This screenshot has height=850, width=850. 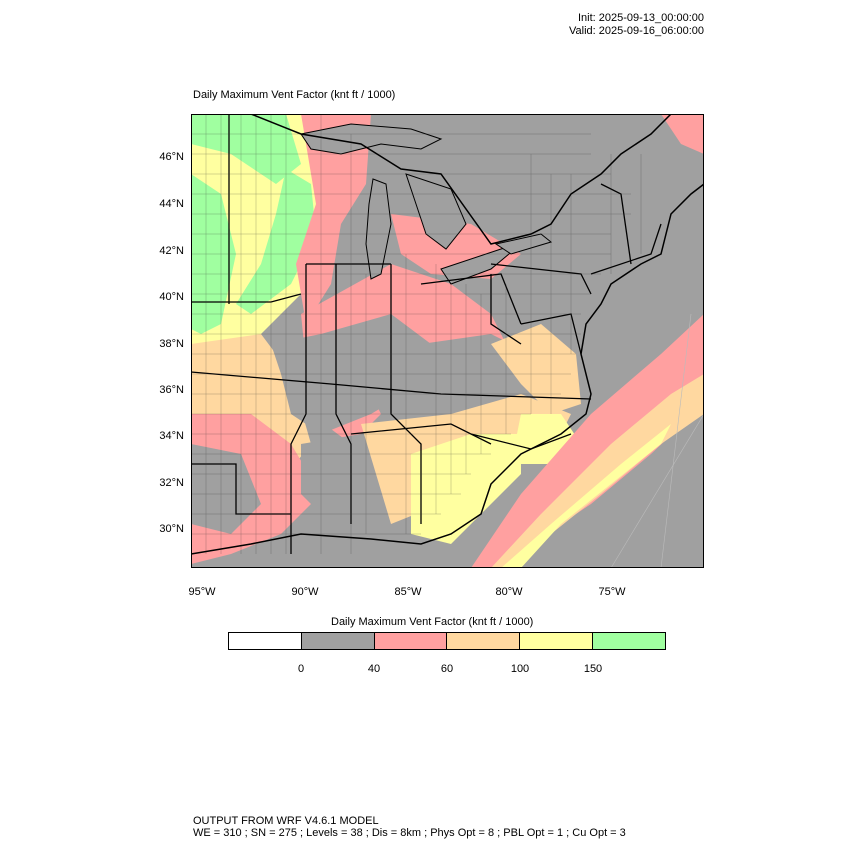 I want to click on colorbar-label-150: 150, so click(x=593, y=669).